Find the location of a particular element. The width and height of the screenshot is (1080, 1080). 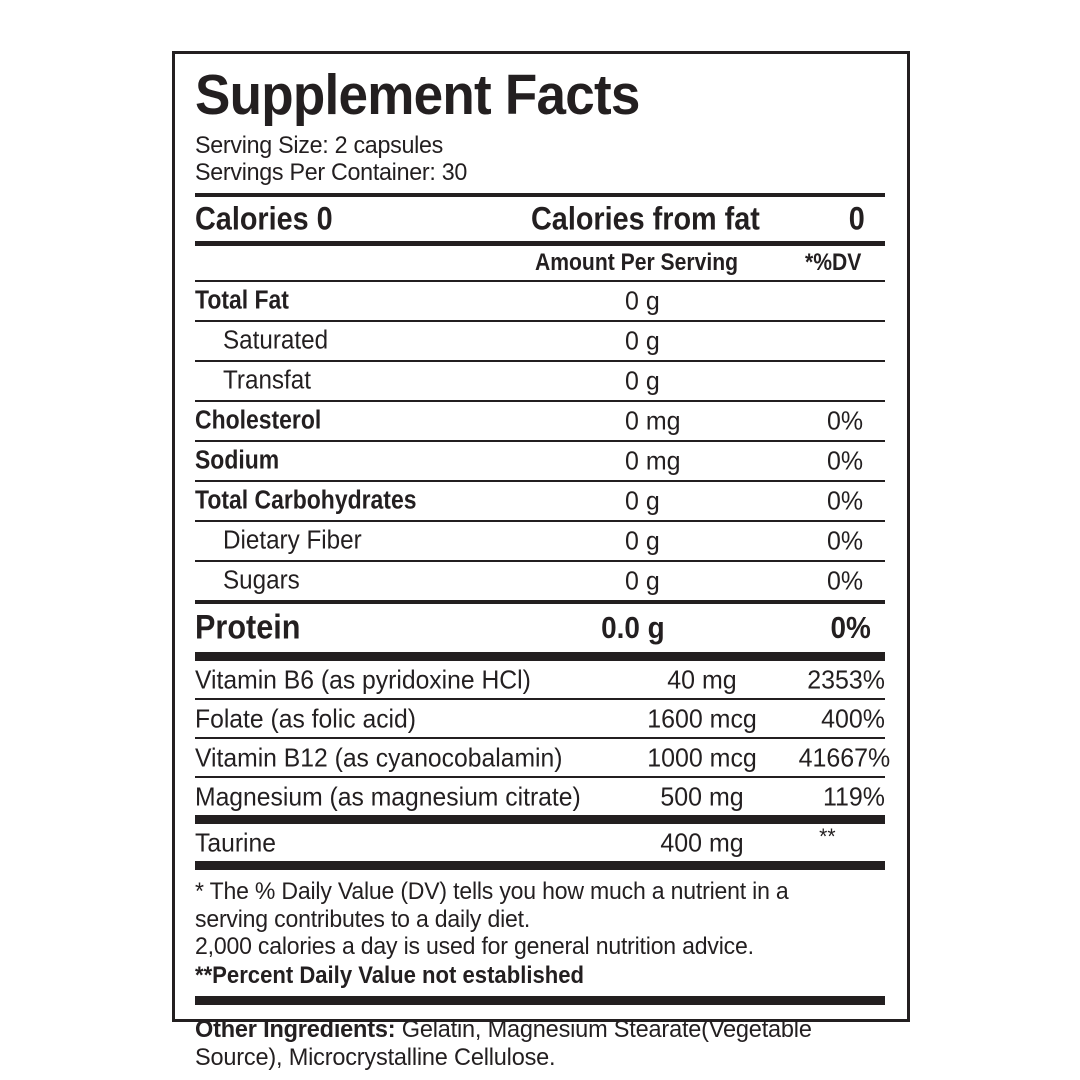

divider-below-calories is located at coordinates (540, 243).